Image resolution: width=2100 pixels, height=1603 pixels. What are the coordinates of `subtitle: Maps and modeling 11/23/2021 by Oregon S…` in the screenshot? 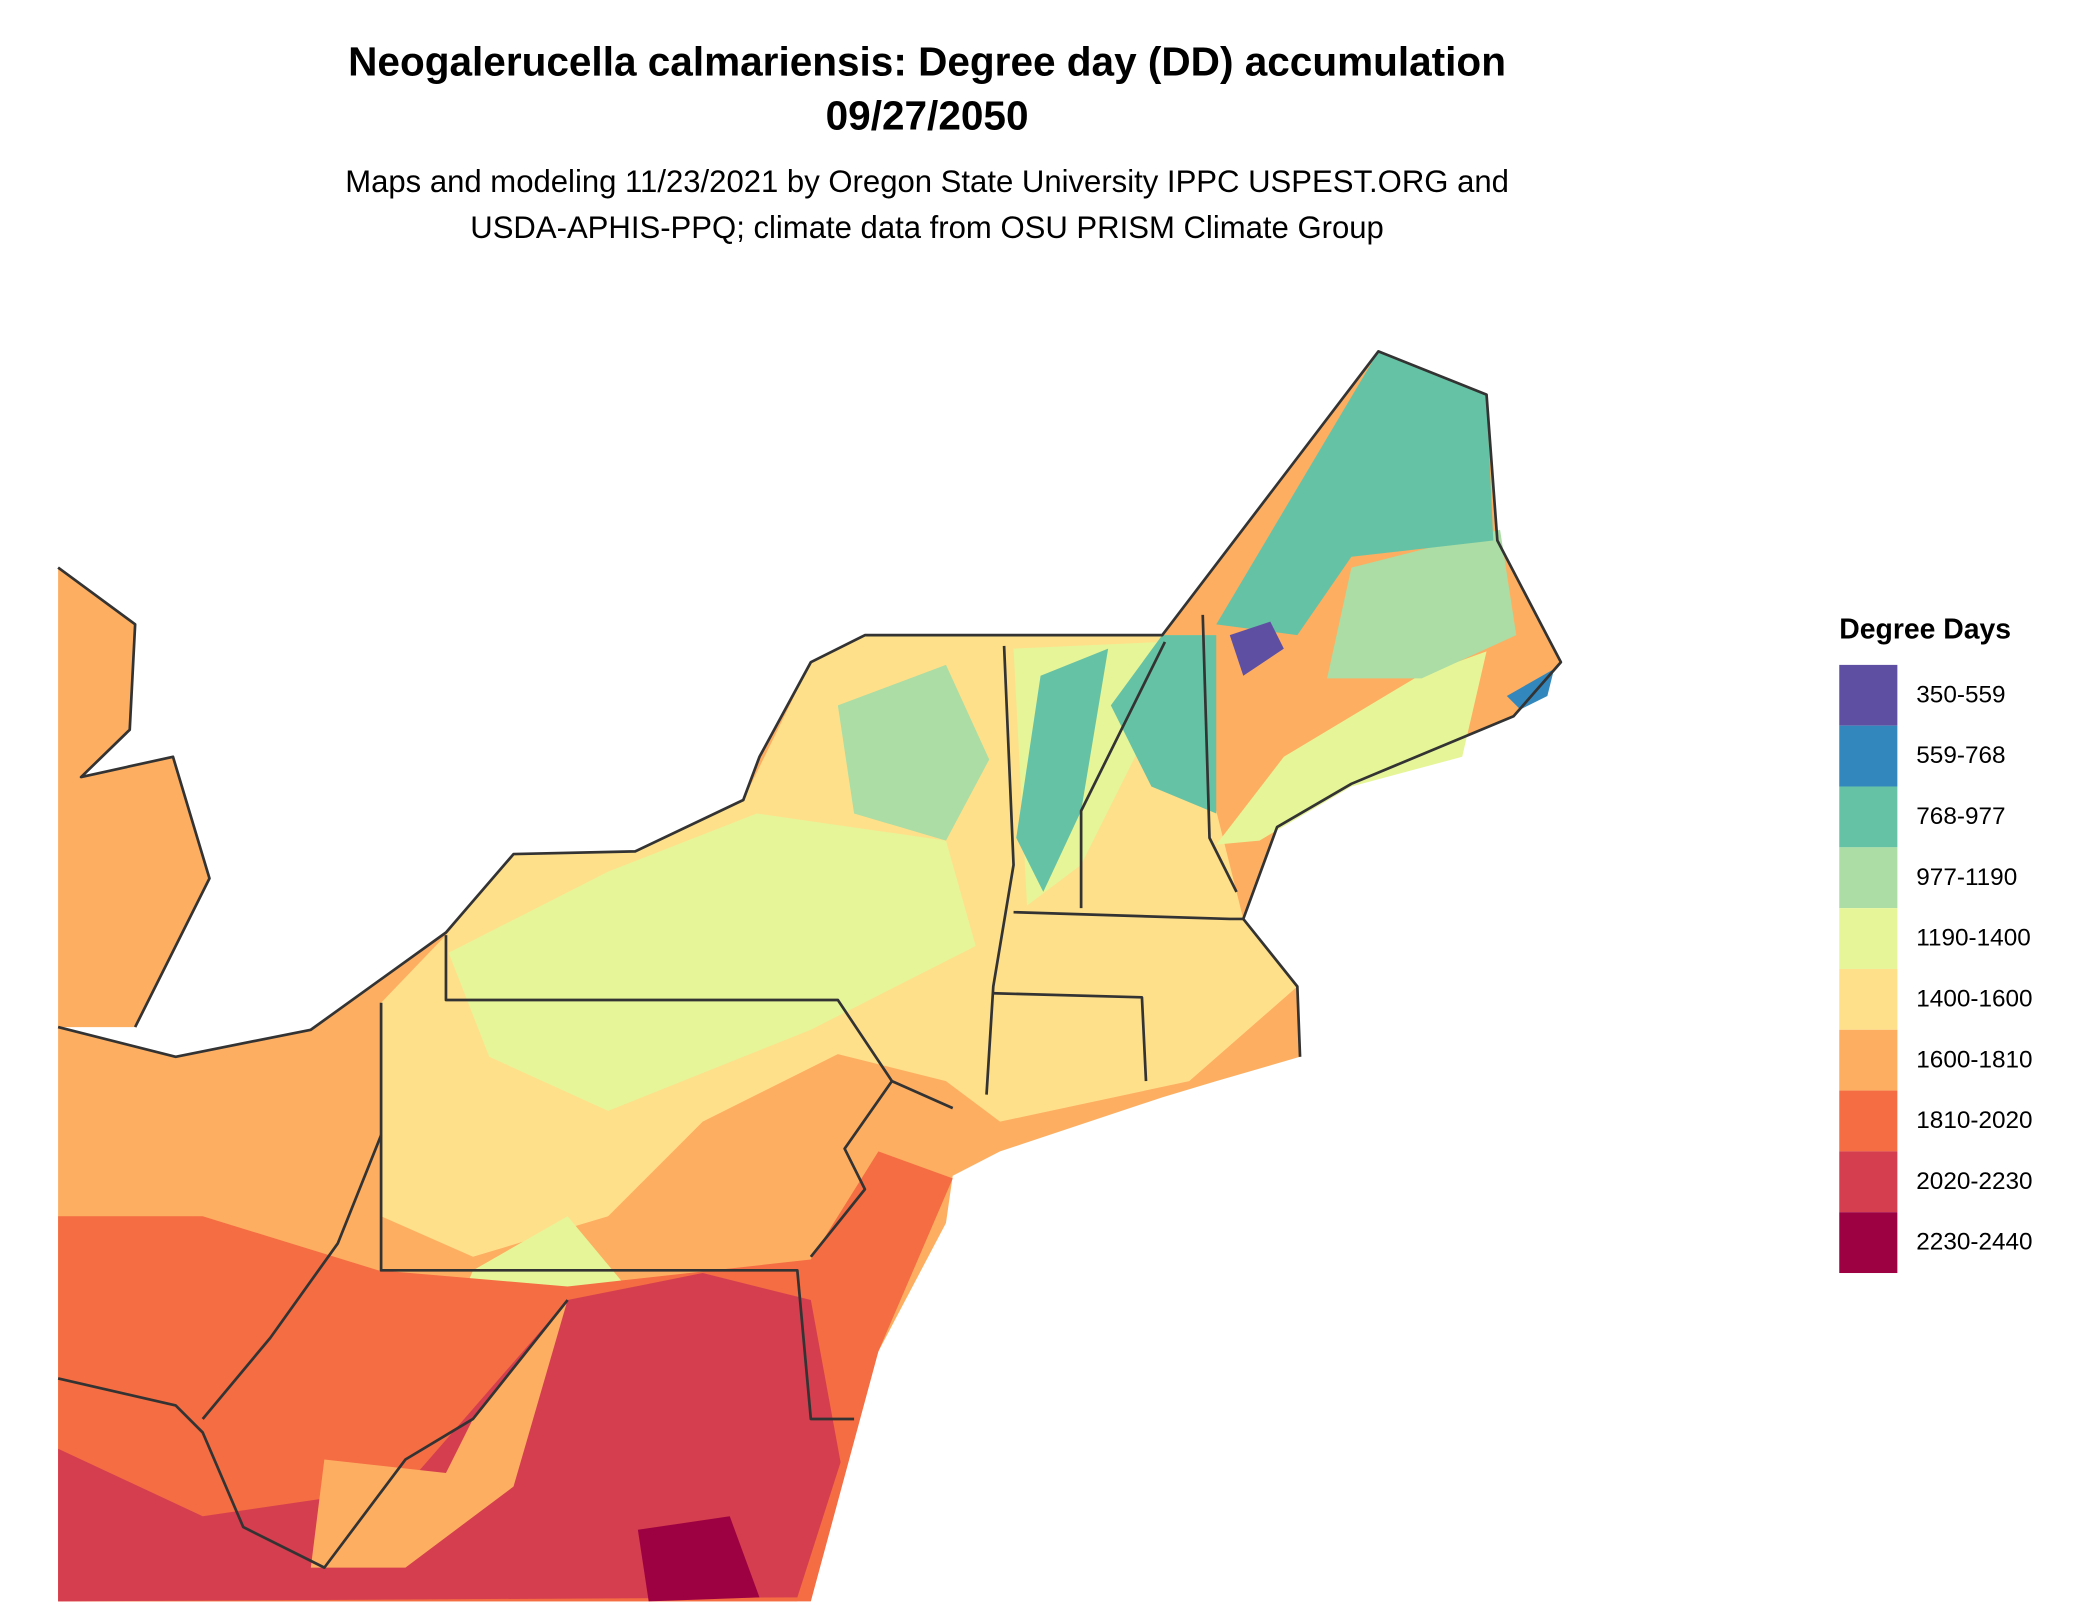 It's located at (927, 181).